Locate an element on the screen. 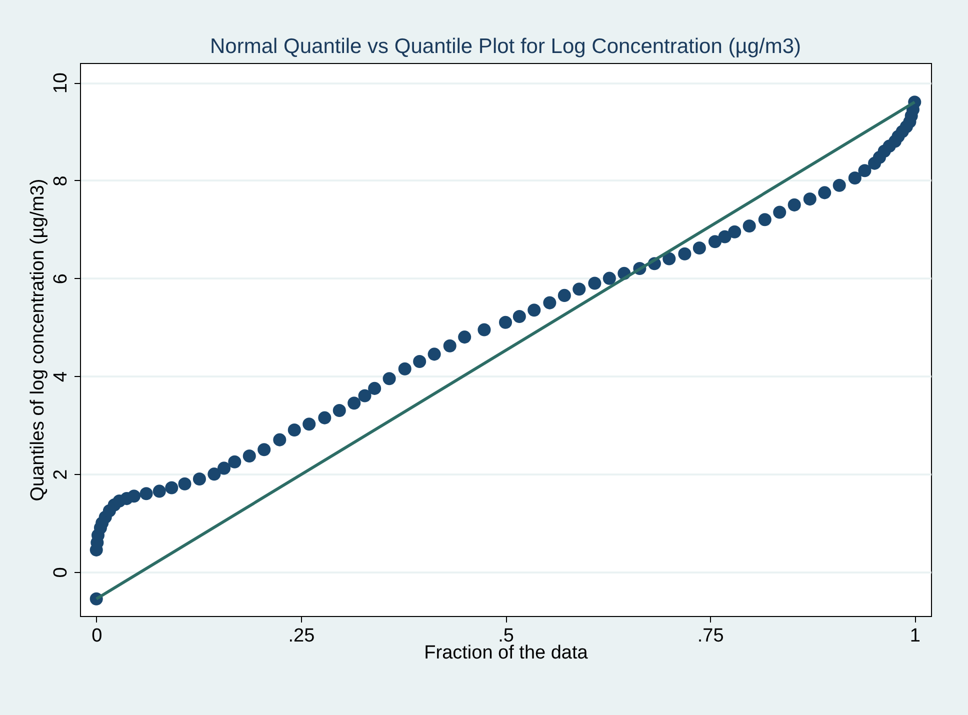 The height and width of the screenshot is (715, 968). y-tick-label: 2 is located at coordinates (61, 474).